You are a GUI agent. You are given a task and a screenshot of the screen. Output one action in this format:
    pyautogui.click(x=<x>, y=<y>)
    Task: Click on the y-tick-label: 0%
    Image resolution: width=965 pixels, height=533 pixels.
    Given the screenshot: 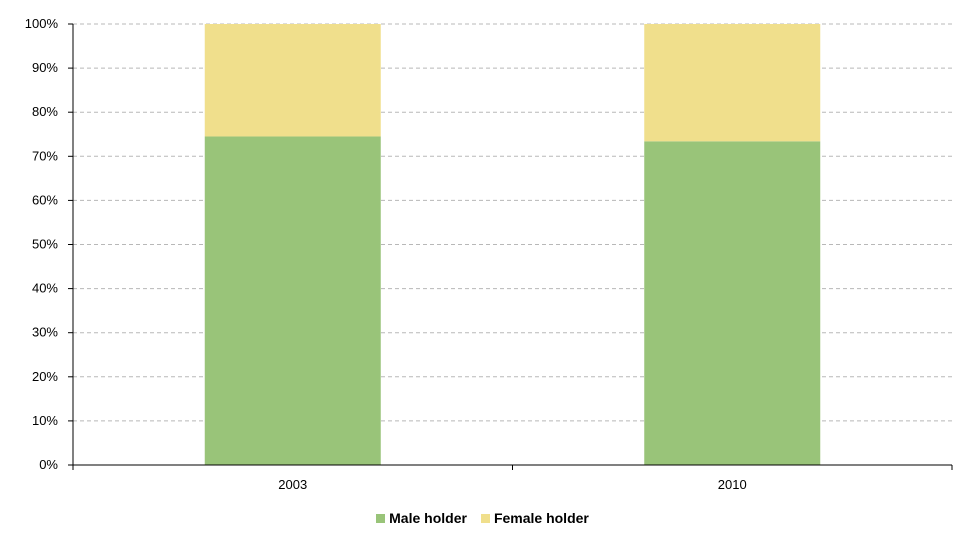 What is the action you would take?
    pyautogui.click(x=48, y=464)
    